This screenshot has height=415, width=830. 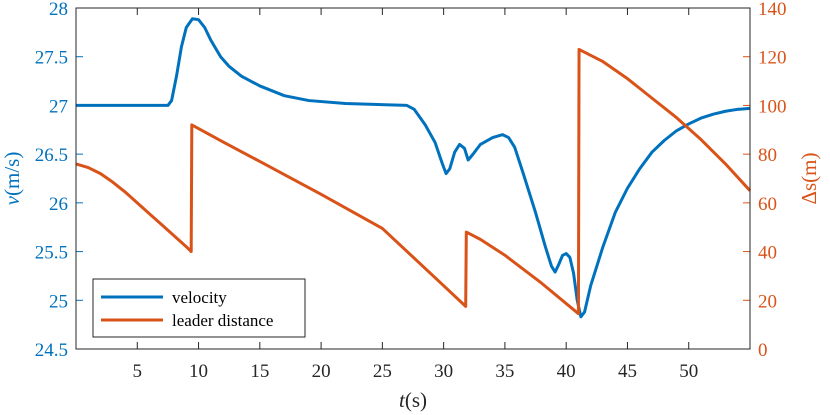 What do you see at coordinates (772, 106) in the screenshot?
I see `right-tick-label: 100` at bounding box center [772, 106].